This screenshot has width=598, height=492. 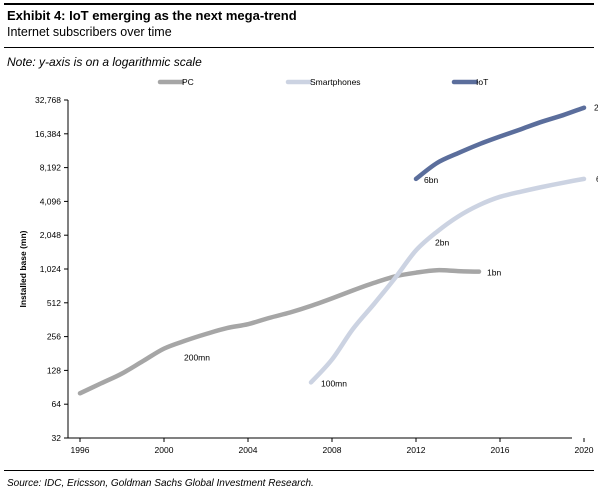 What do you see at coordinates (494, 273) in the screenshot?
I see `data-label-pc: 1bn` at bounding box center [494, 273].